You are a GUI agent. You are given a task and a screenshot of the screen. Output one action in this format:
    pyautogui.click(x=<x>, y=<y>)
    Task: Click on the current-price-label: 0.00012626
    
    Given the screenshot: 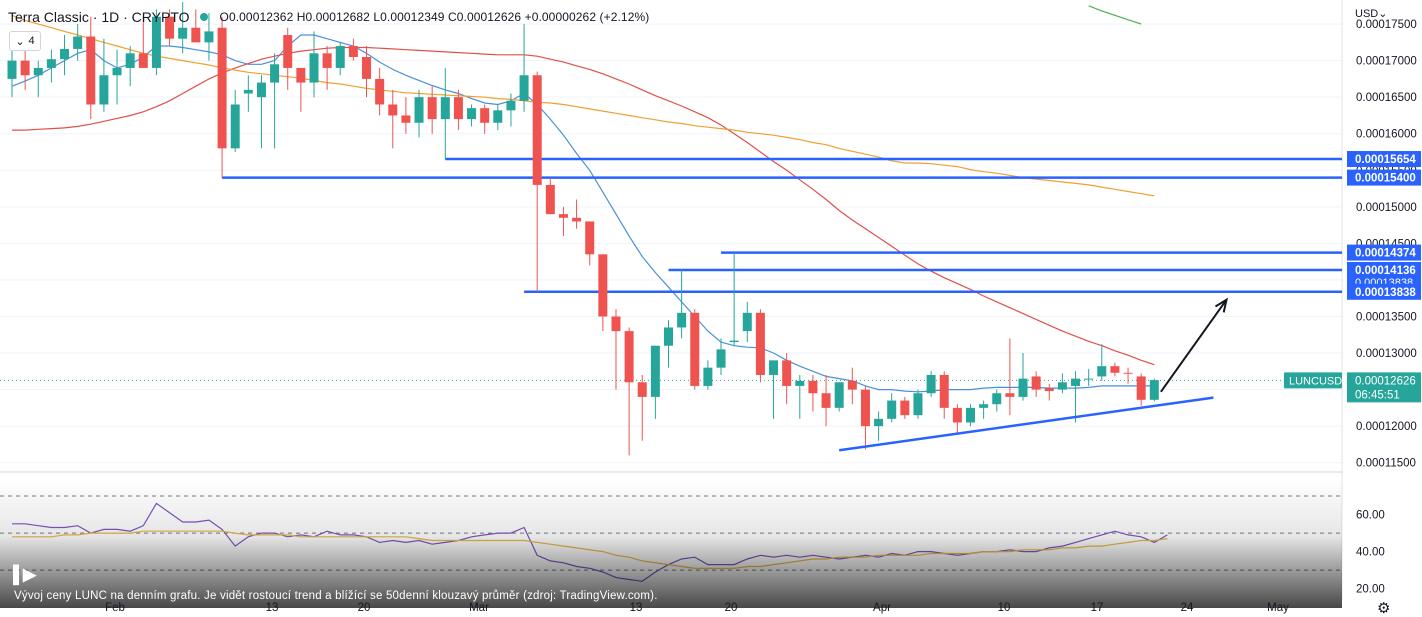 What is the action you would take?
    pyautogui.click(x=1385, y=381)
    